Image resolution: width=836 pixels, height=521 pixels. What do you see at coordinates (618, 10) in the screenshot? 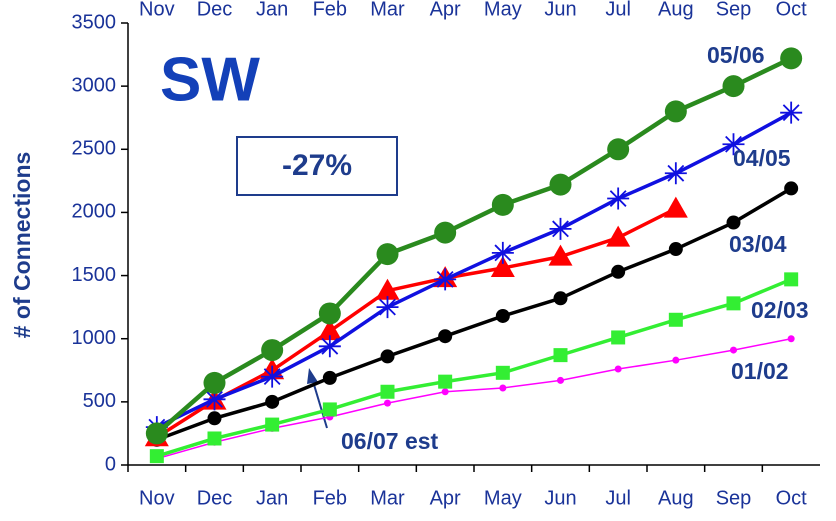
I see `x-tick-label-top: Jul` at bounding box center [618, 10].